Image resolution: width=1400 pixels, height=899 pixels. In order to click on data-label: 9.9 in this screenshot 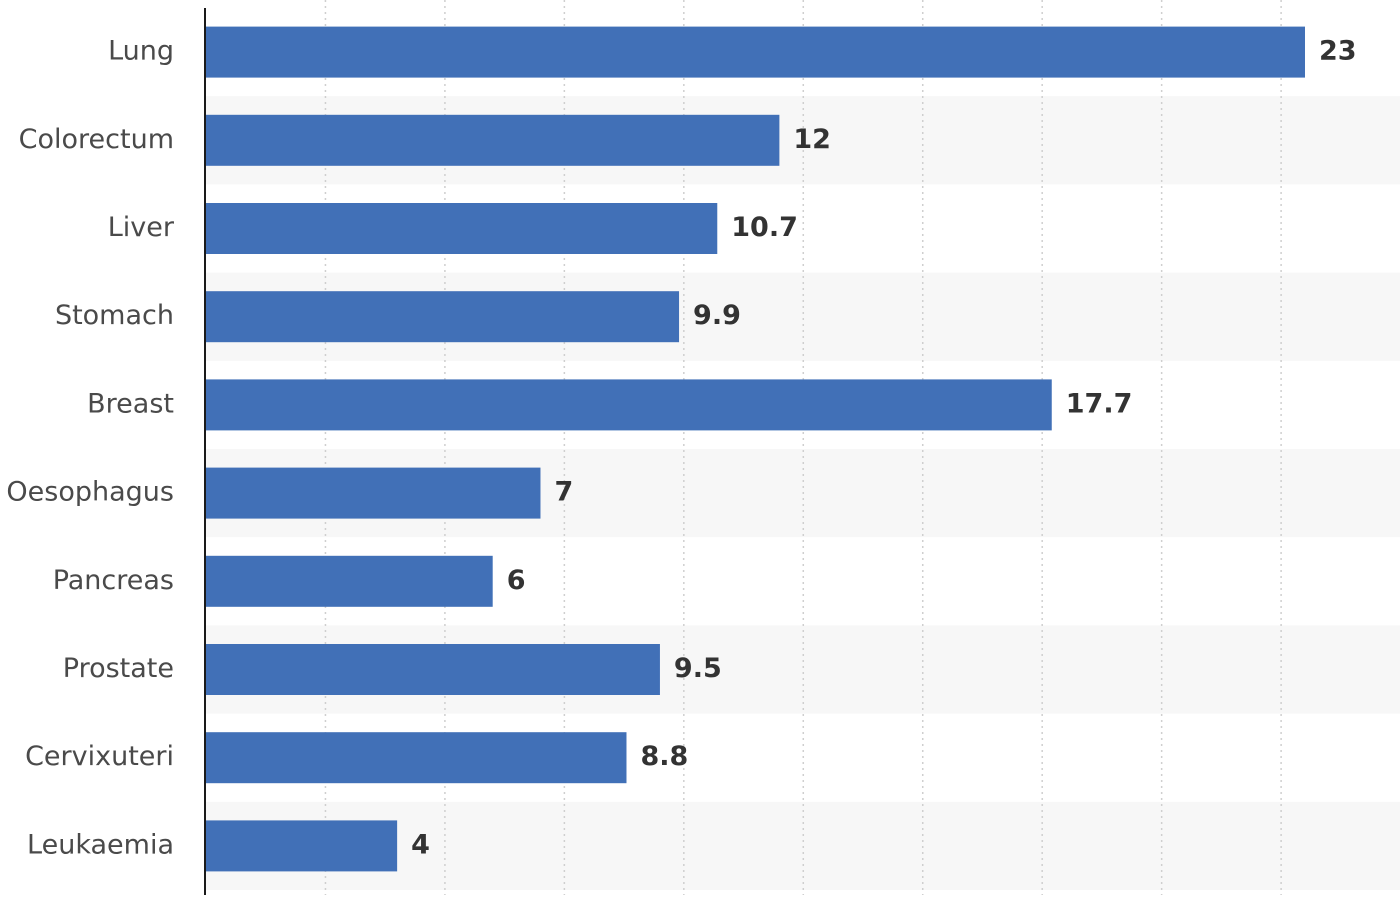, I will do `click(717, 315)`.